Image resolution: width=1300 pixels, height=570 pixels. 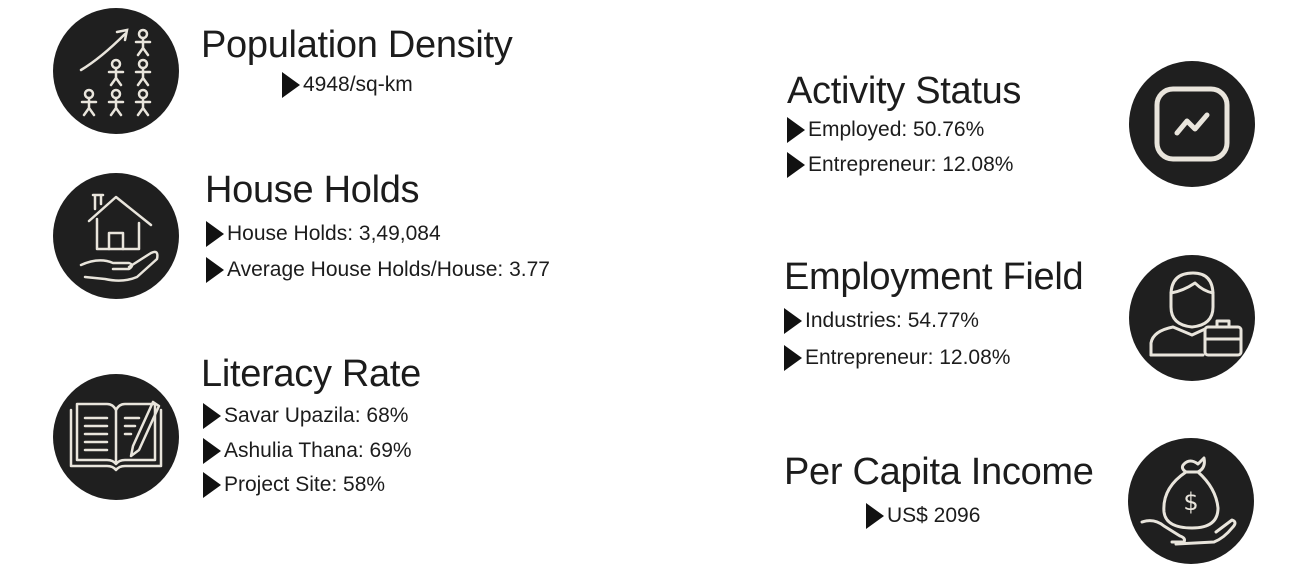 What do you see at coordinates (1192, 318) in the screenshot?
I see `worker-briefcase-icon` at bounding box center [1192, 318].